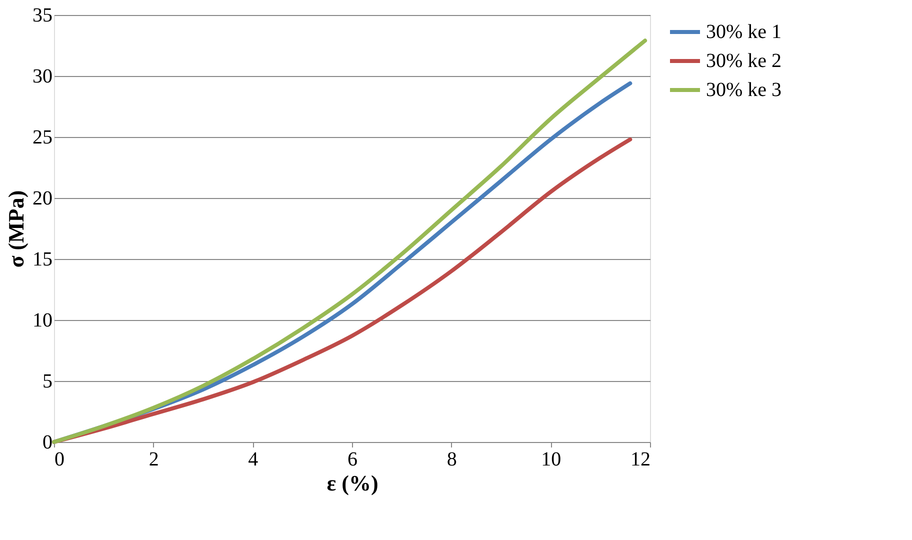 The image size is (912, 540). Describe the element at coordinates (153, 459) in the screenshot. I see `x-tick-label: 2` at that location.